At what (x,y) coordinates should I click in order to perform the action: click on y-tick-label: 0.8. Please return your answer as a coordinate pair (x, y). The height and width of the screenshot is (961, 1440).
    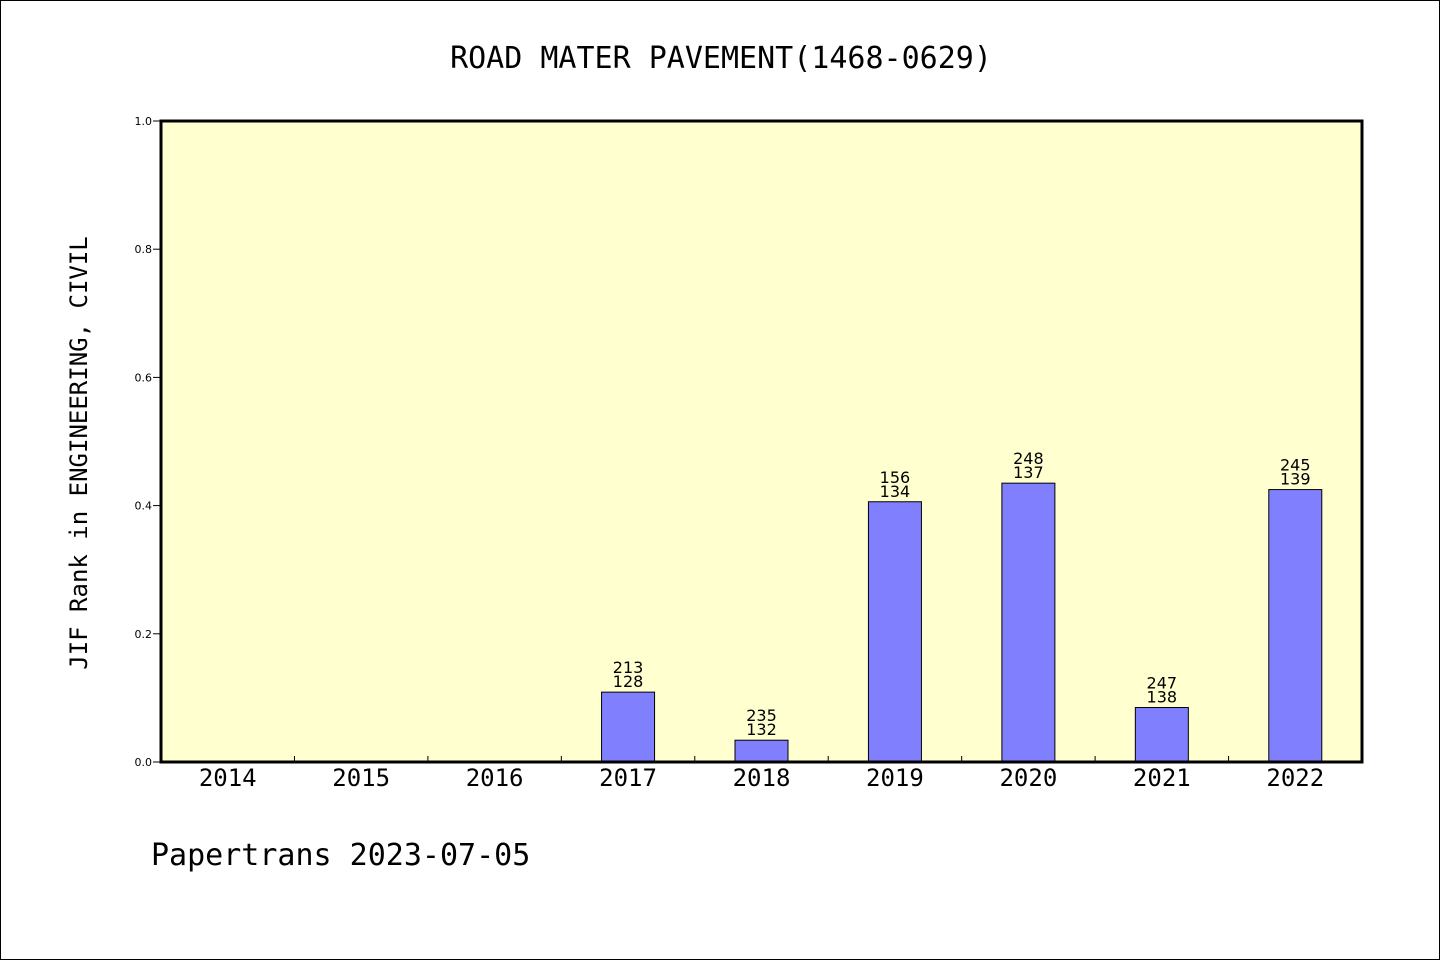
    Looking at the image, I should click on (144, 249).